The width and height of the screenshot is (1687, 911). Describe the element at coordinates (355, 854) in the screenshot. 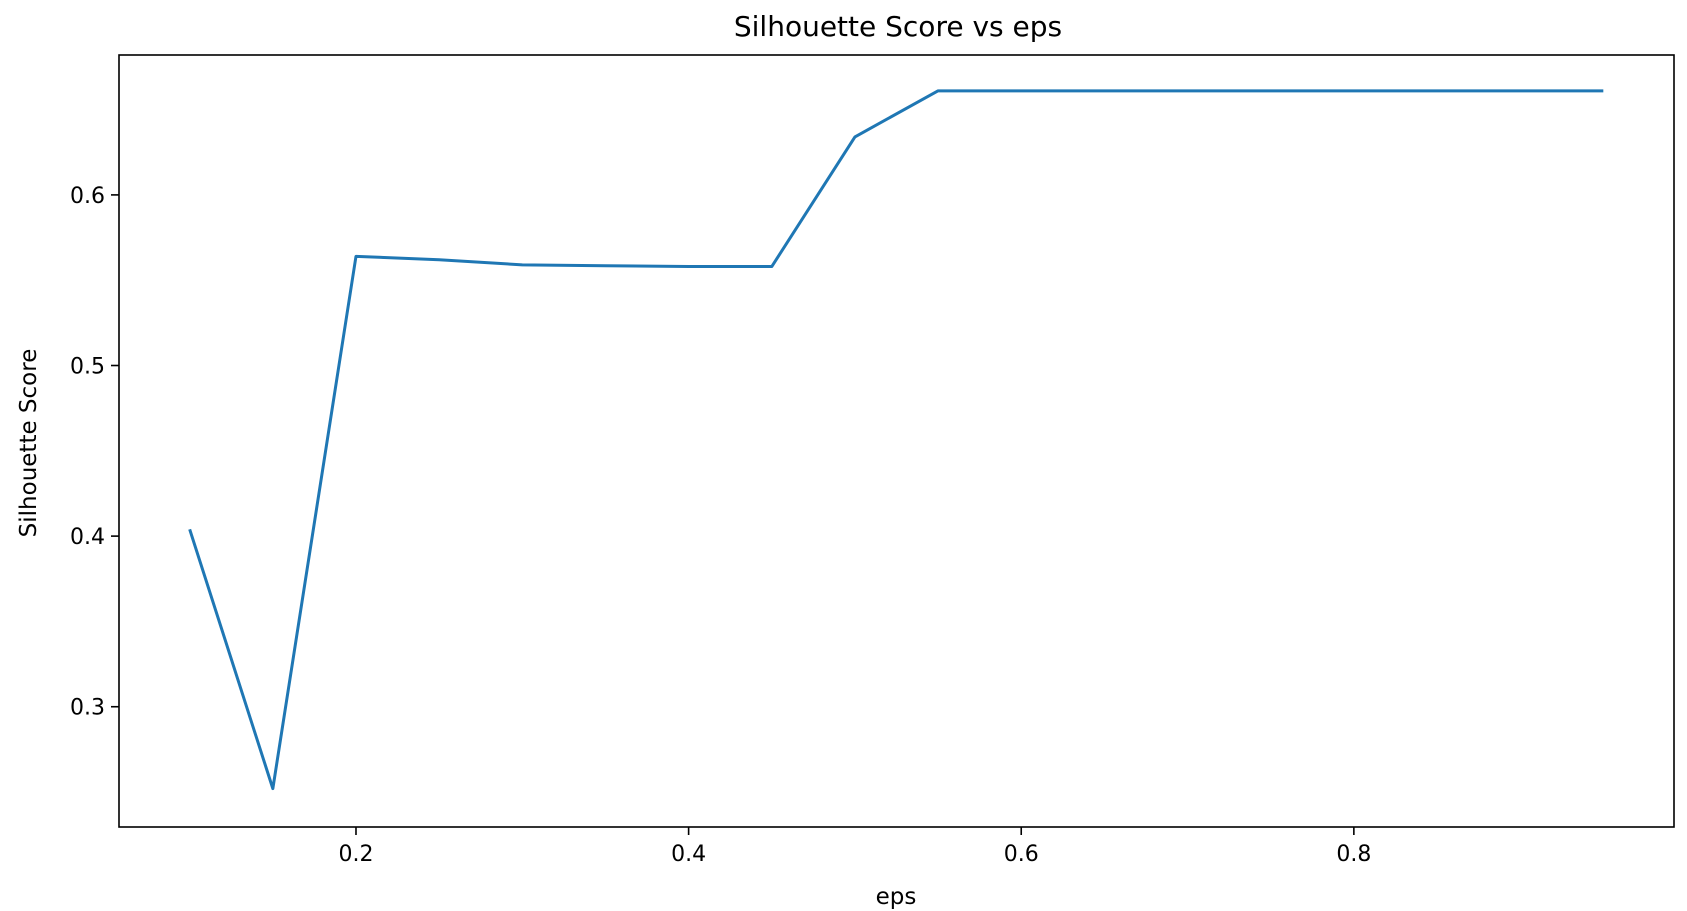

I see `x-tick-label: 0.2` at that location.